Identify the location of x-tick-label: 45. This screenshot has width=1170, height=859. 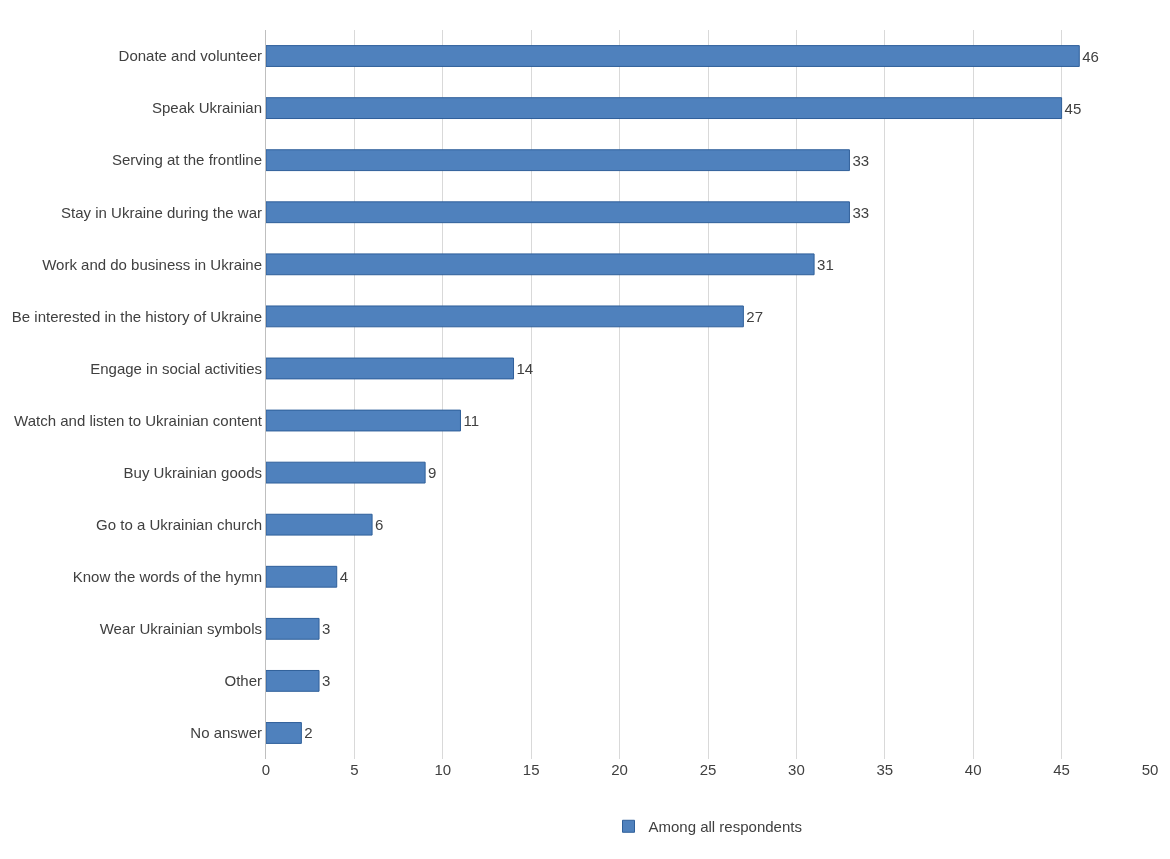
(1061, 769).